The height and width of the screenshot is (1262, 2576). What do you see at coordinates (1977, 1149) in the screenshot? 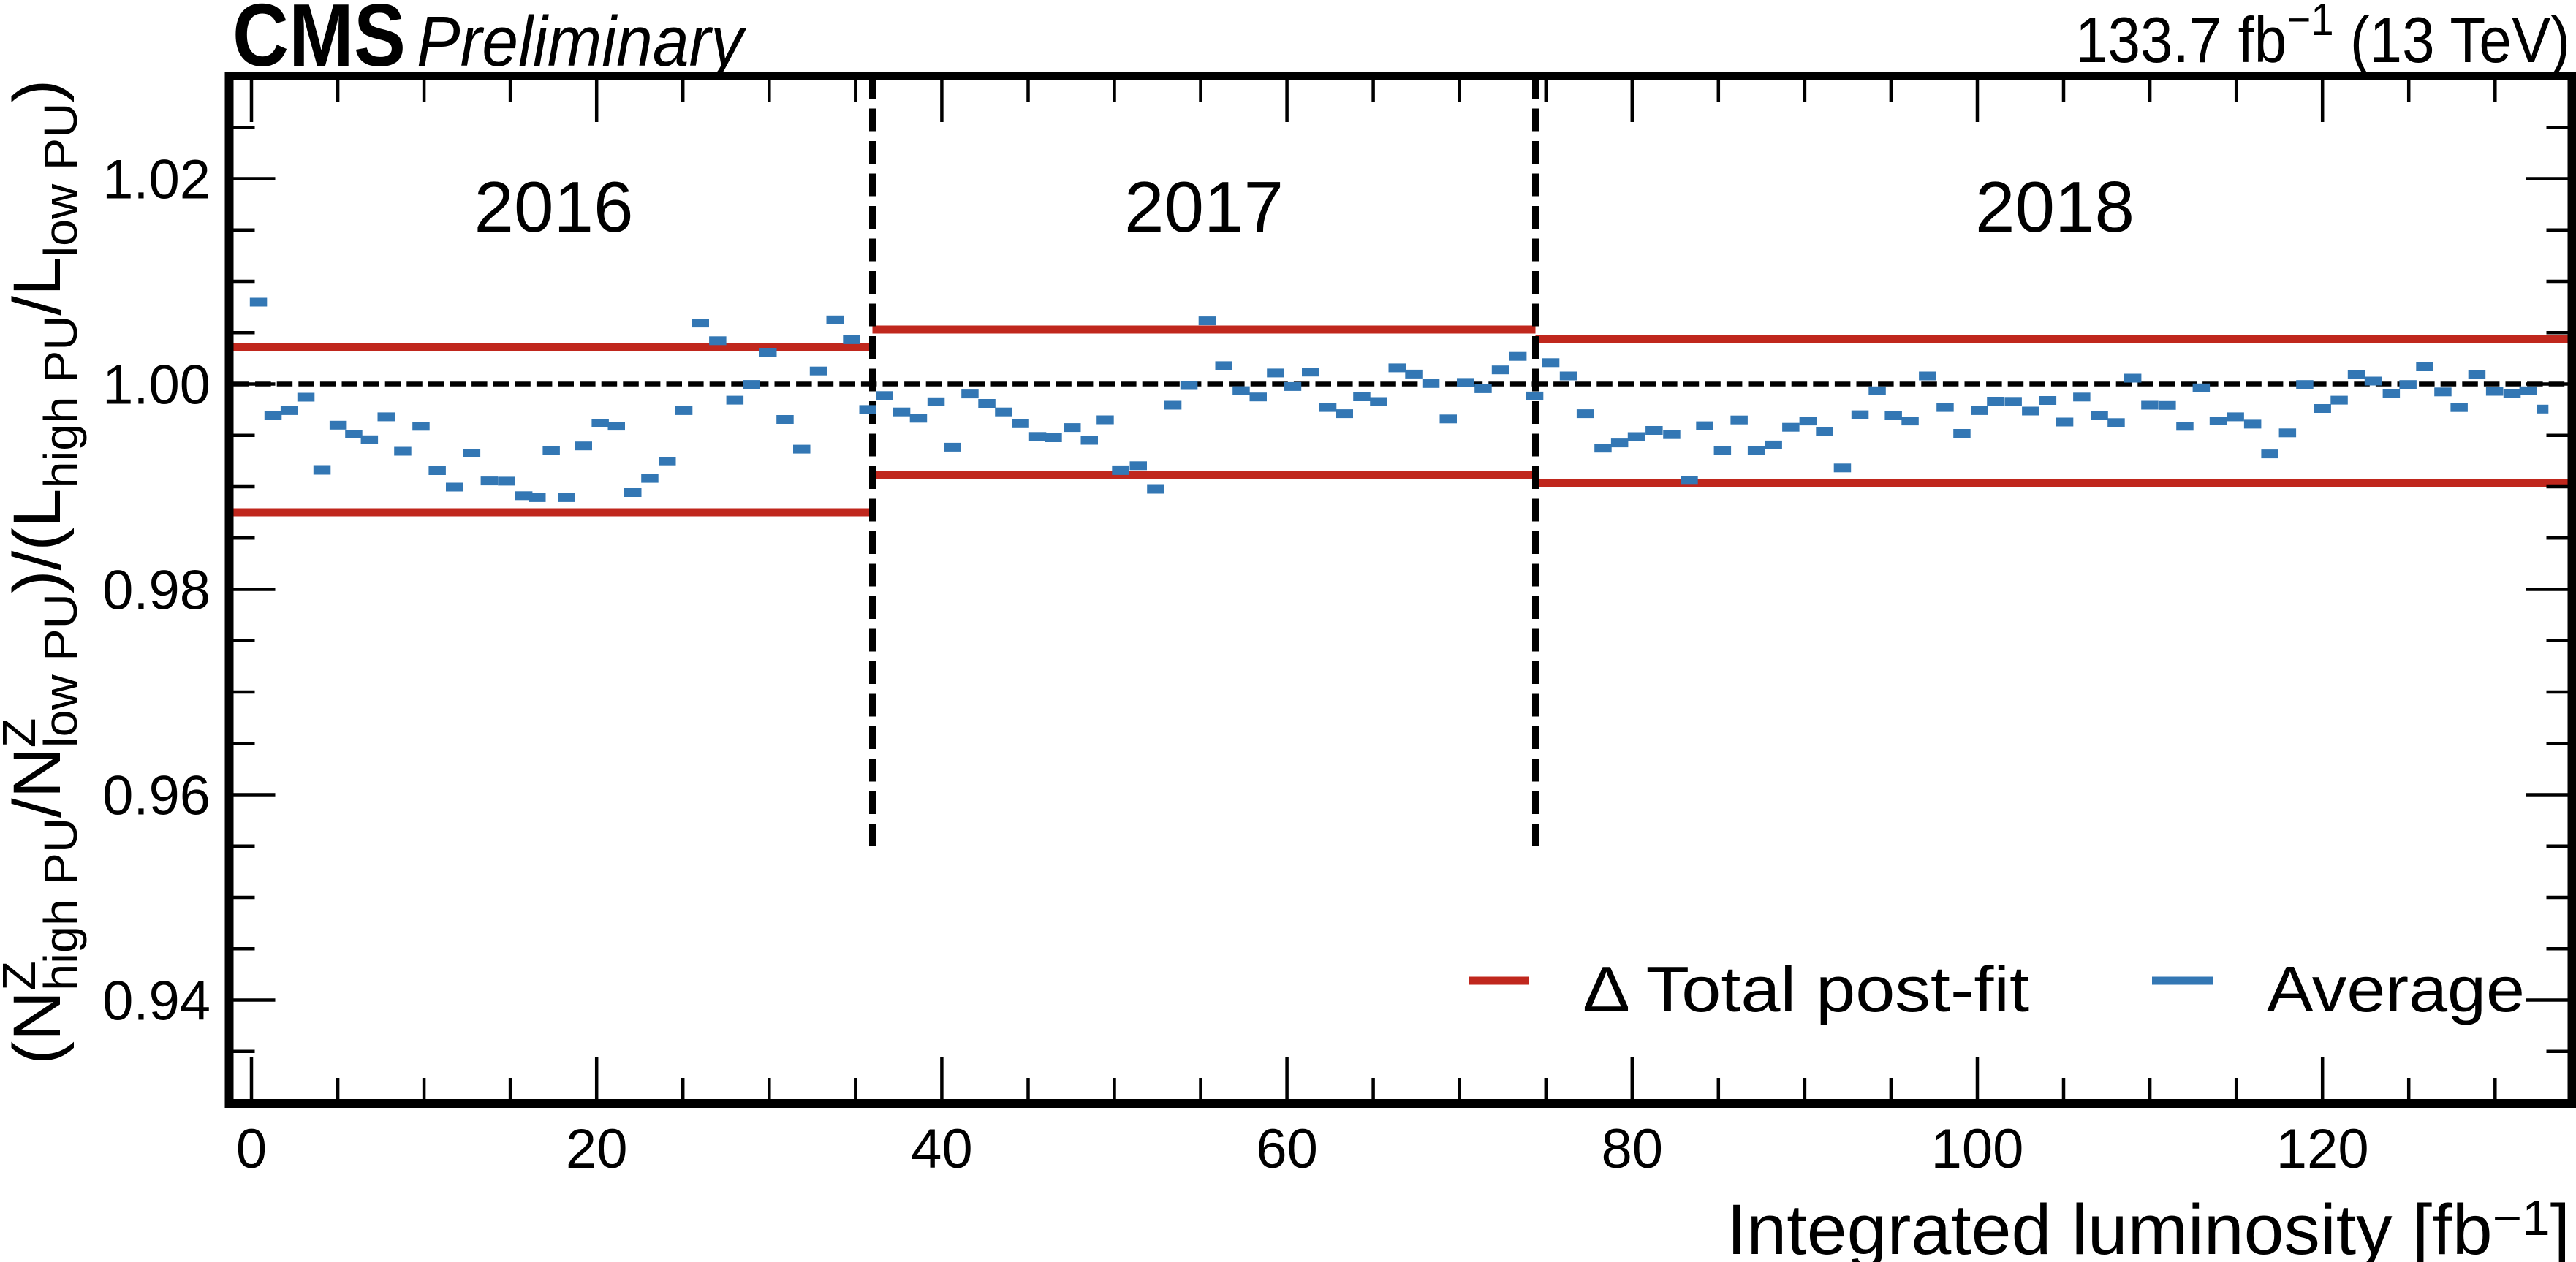
I see `svg-text: 100` at bounding box center [1977, 1149].